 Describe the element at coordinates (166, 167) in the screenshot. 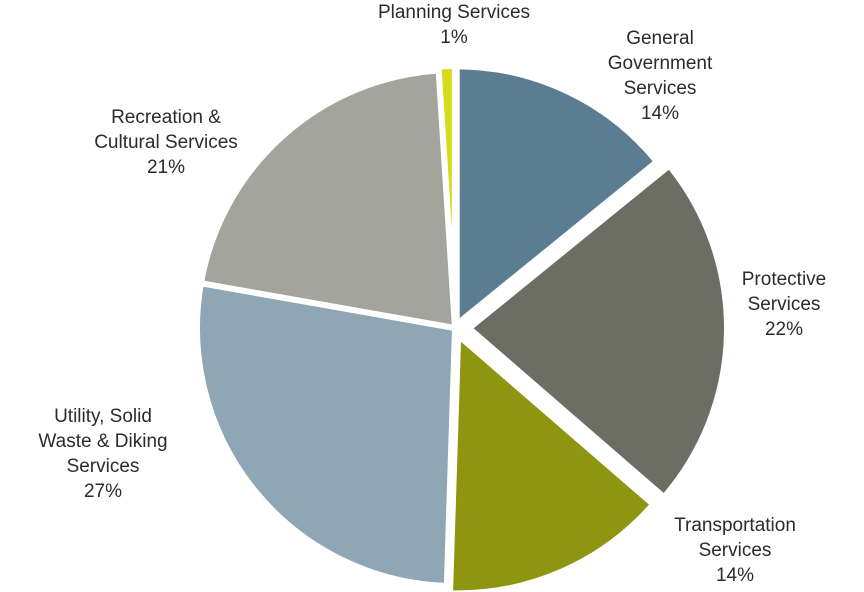

I see `slice-value-label: 21%` at that location.